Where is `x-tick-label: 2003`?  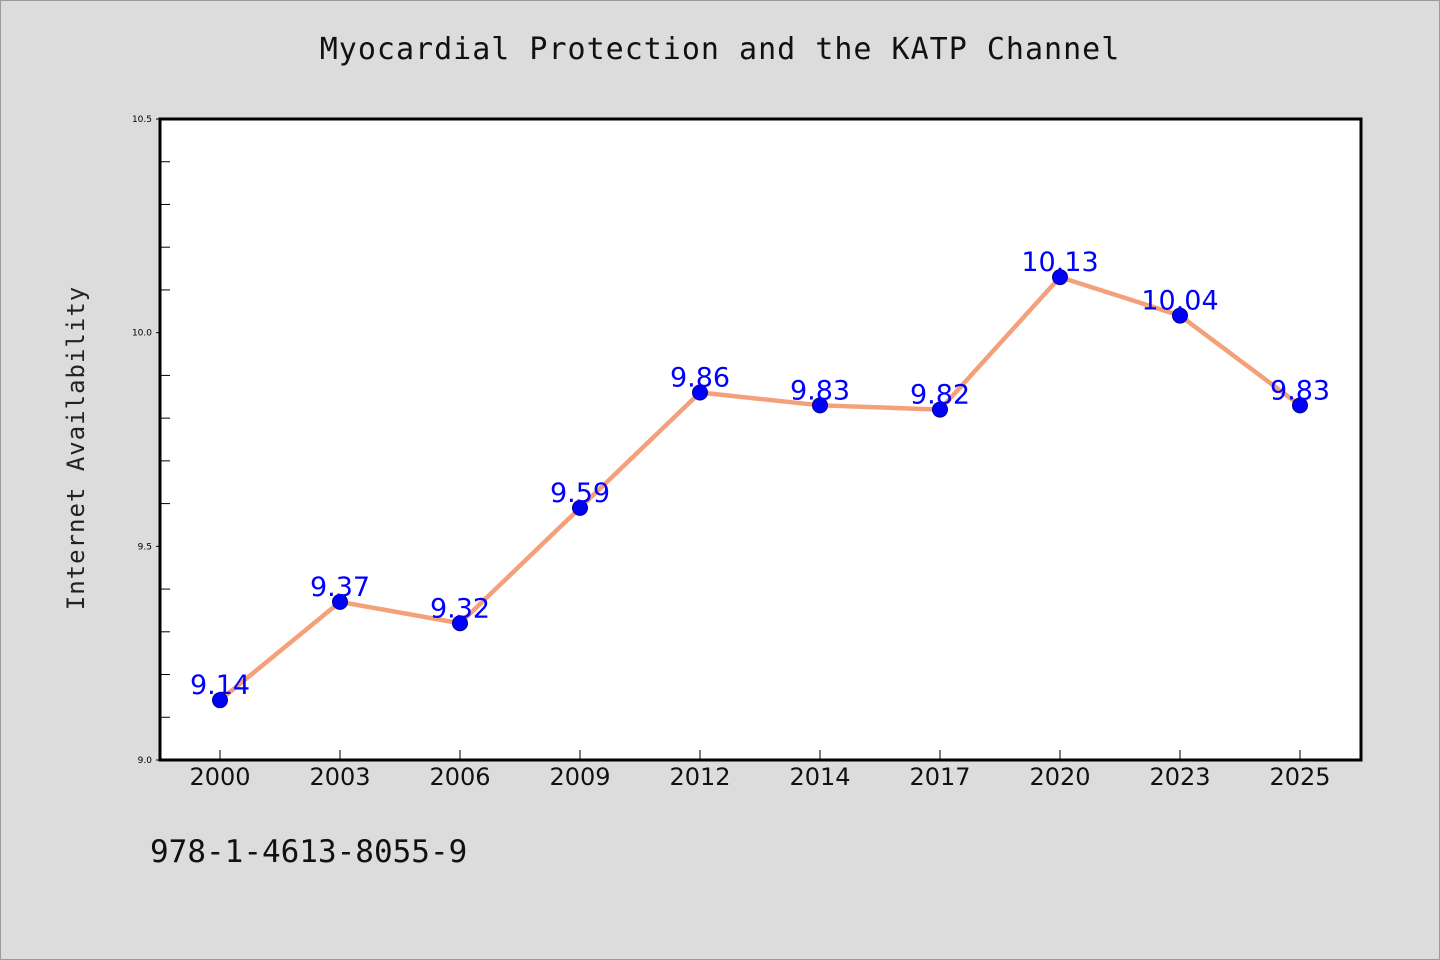
x-tick-label: 2003 is located at coordinates (339, 777).